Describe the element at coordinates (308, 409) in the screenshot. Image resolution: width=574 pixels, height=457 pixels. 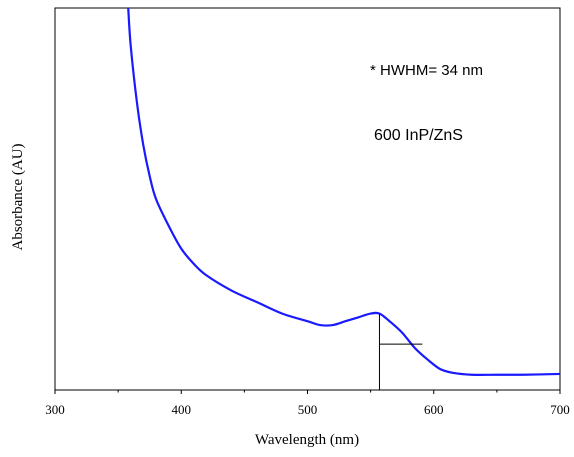
I see `x-tick-label: 500` at that location.